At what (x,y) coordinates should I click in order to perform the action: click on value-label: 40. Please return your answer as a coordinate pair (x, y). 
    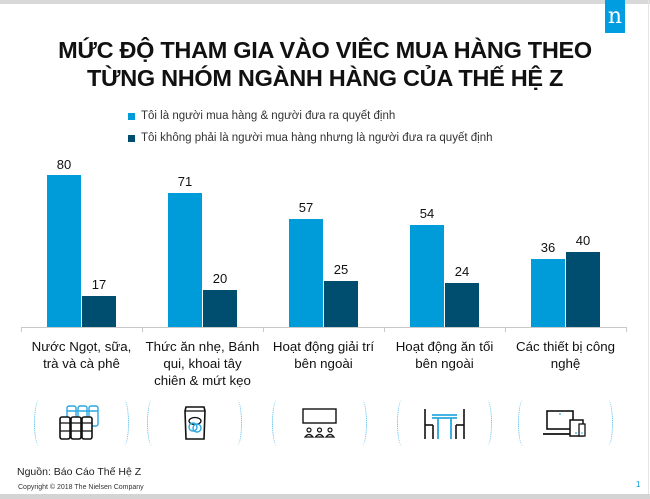
    Looking at the image, I should click on (583, 240).